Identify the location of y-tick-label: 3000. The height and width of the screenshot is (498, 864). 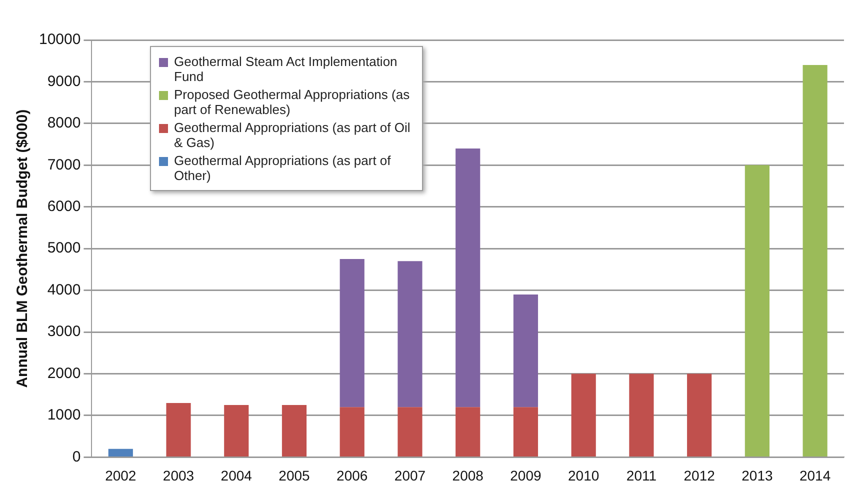
(64, 331).